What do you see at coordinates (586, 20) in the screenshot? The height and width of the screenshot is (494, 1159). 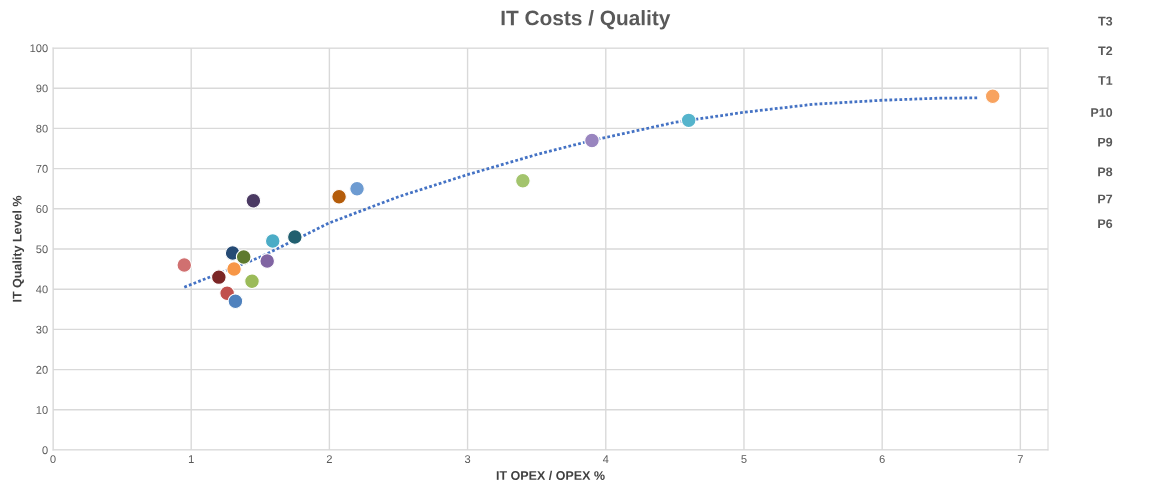 I see `chart-title: IT Costs / Quality` at bounding box center [586, 20].